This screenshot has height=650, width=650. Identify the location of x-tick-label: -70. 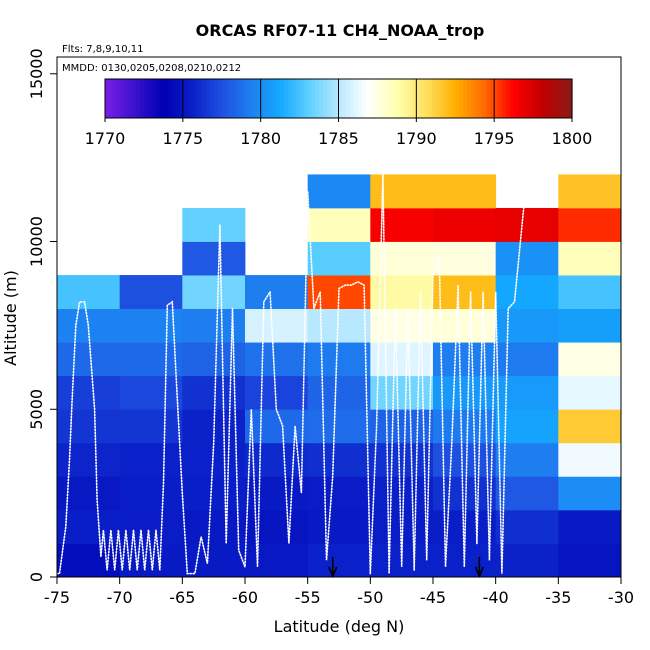
(120, 597).